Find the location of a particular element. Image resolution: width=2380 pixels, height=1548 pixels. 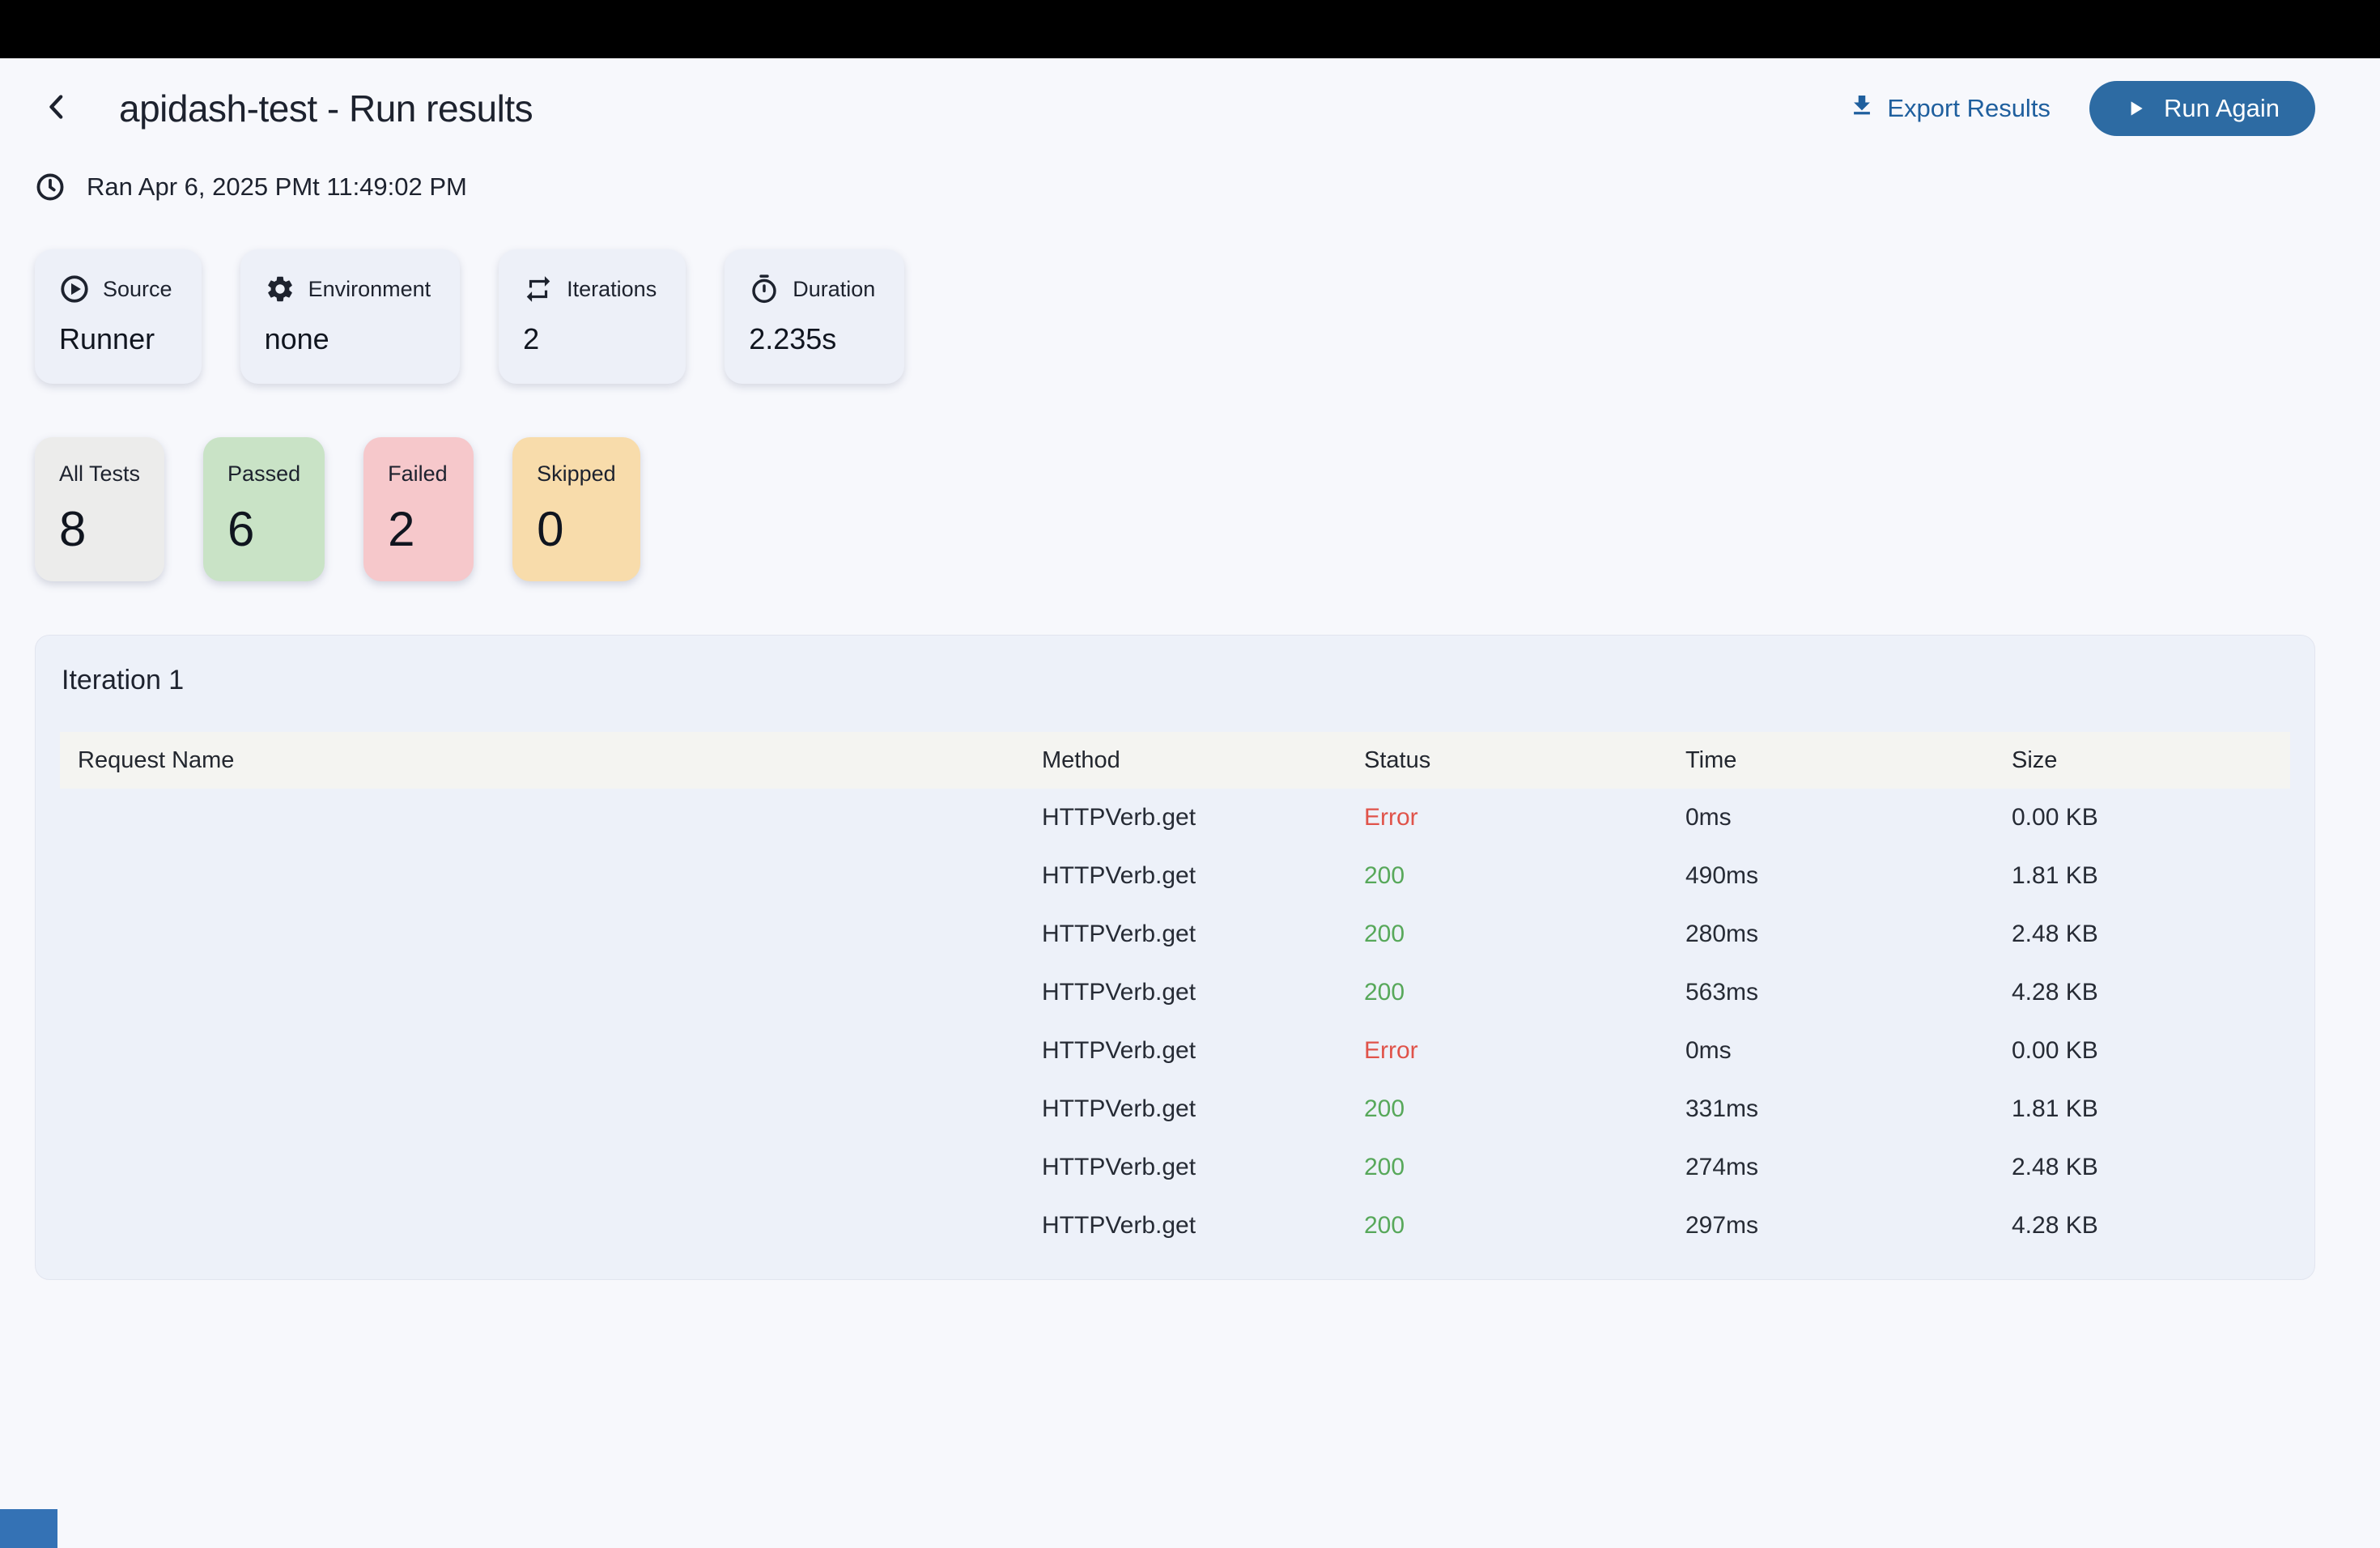

download-icon is located at coordinates (1862, 108).